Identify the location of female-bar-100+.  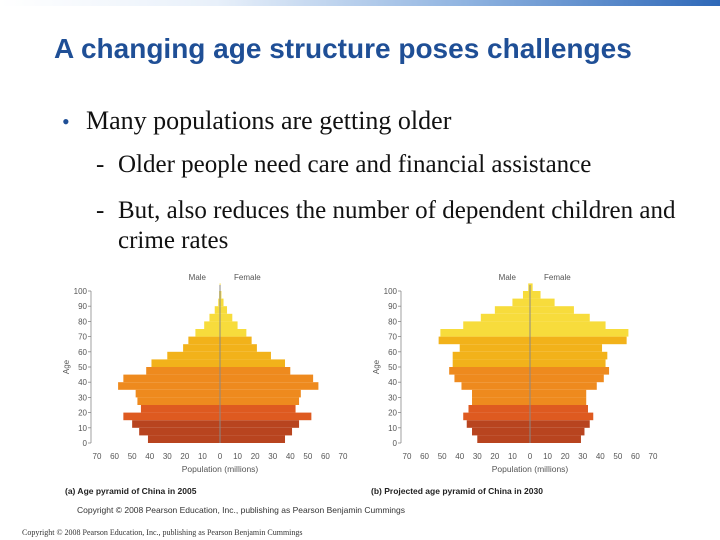
(531, 287).